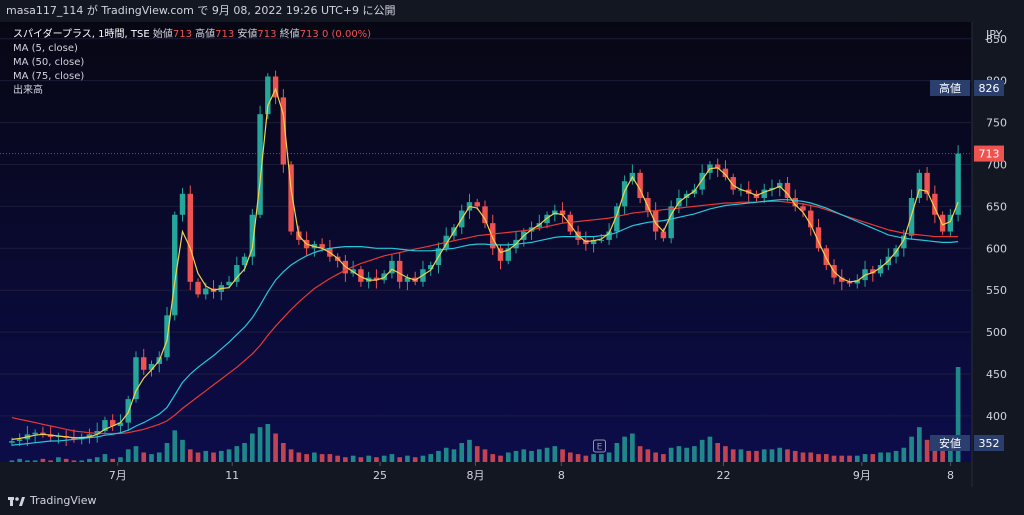  I want to click on high-tag-label: 高値, so click(950, 88).